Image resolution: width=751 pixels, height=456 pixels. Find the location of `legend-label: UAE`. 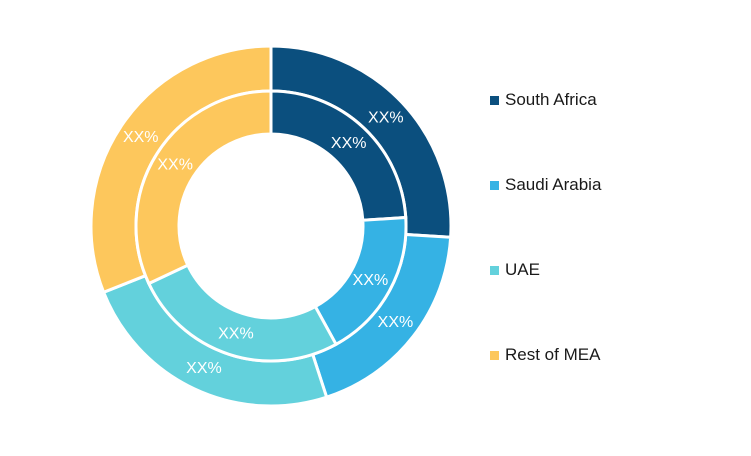

legend-label: UAE is located at coordinates (522, 269).